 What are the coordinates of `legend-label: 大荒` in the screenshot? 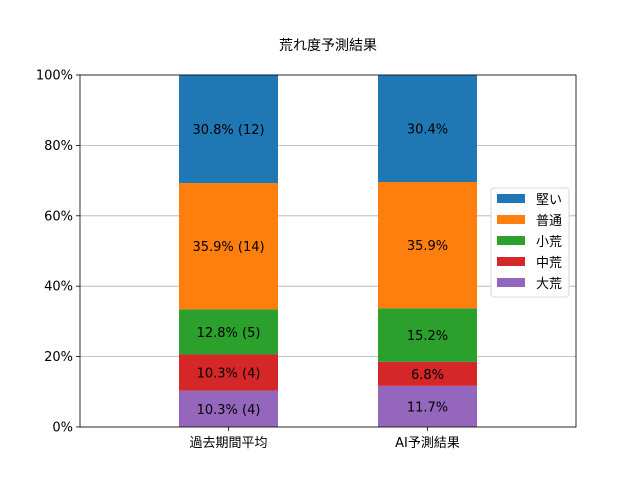 It's located at (549, 284).